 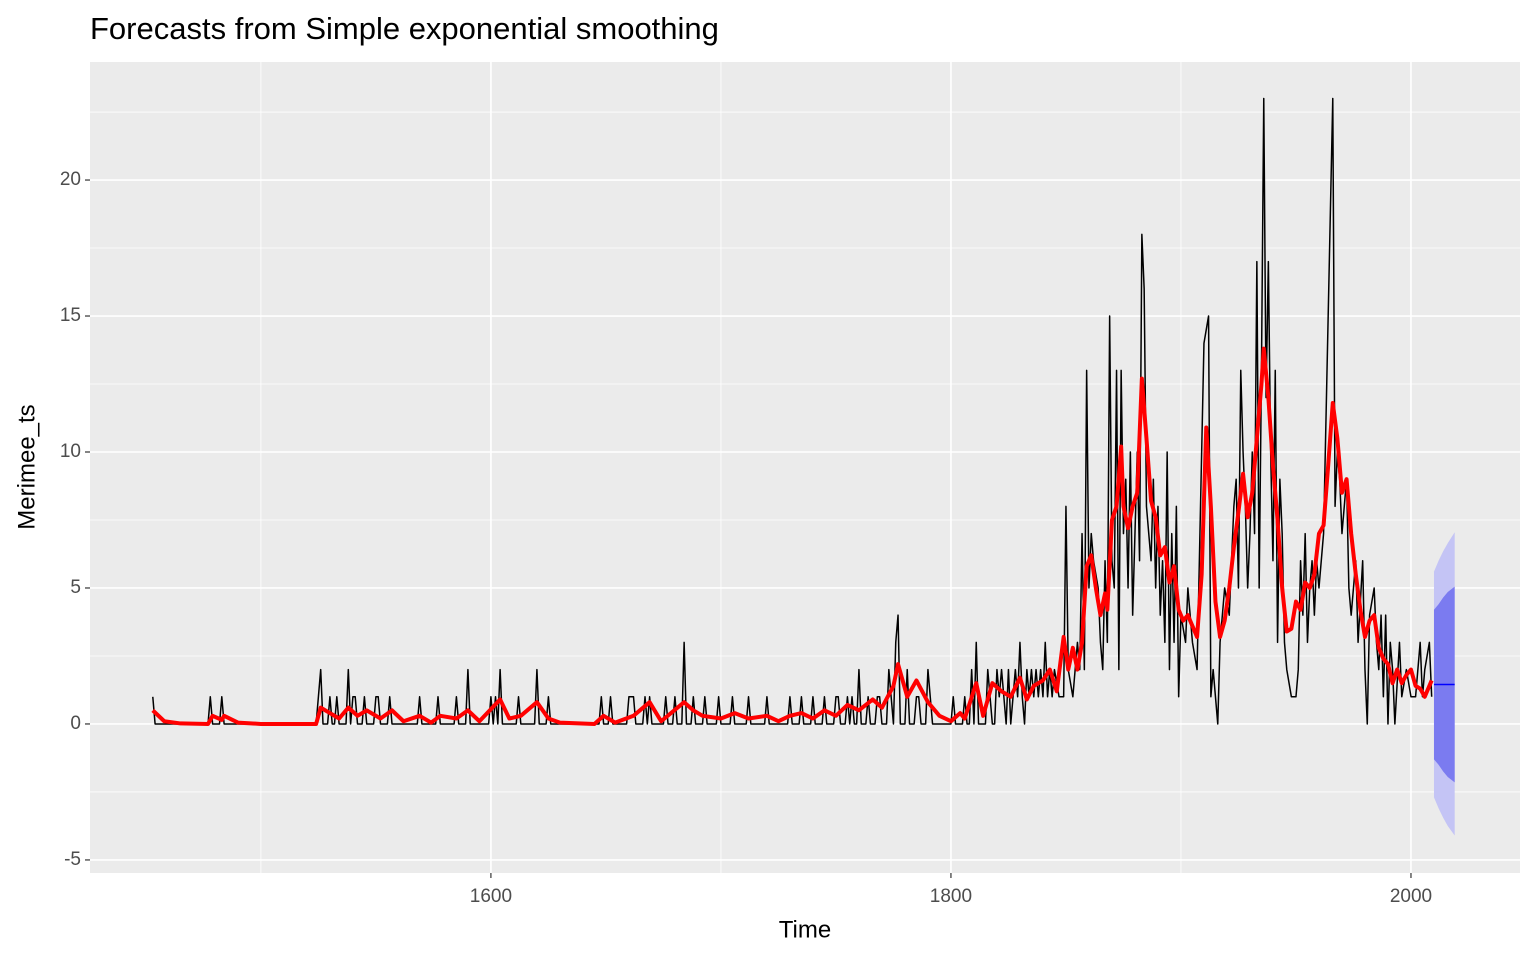 I want to click on y-tick-label: 5, so click(x=75, y=587).